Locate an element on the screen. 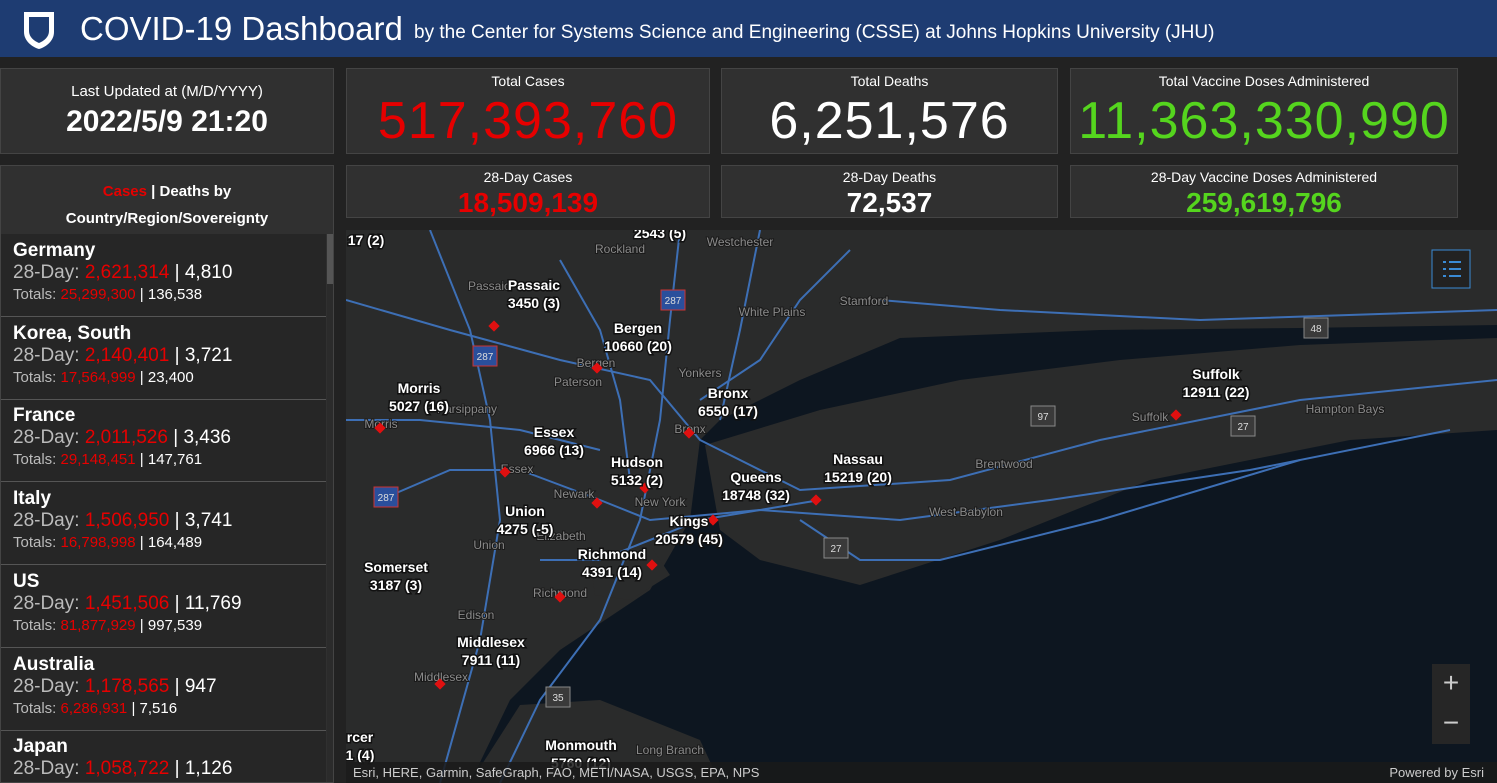 The width and height of the screenshot is (1497, 783). stat-value: 259,619,796 is located at coordinates (1264, 202).